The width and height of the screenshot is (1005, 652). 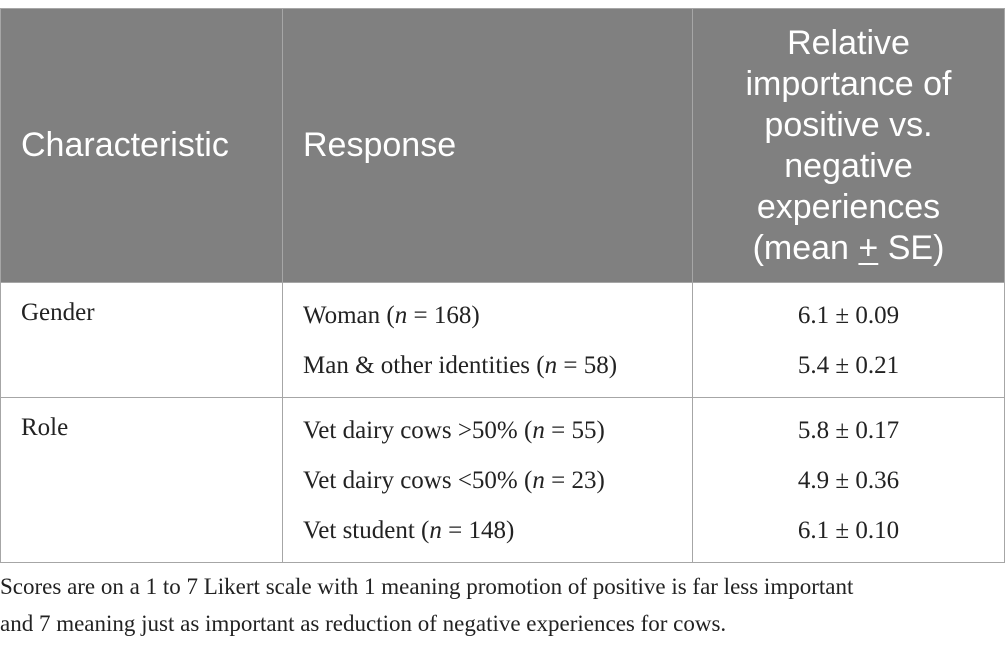 What do you see at coordinates (359, 530) in the screenshot?
I see `response-text: Vet student` at bounding box center [359, 530].